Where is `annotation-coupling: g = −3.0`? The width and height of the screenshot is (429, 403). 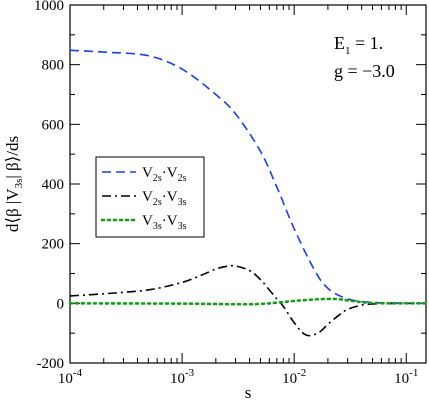
annotation-coupling: g = −3.0 is located at coordinates (364, 71).